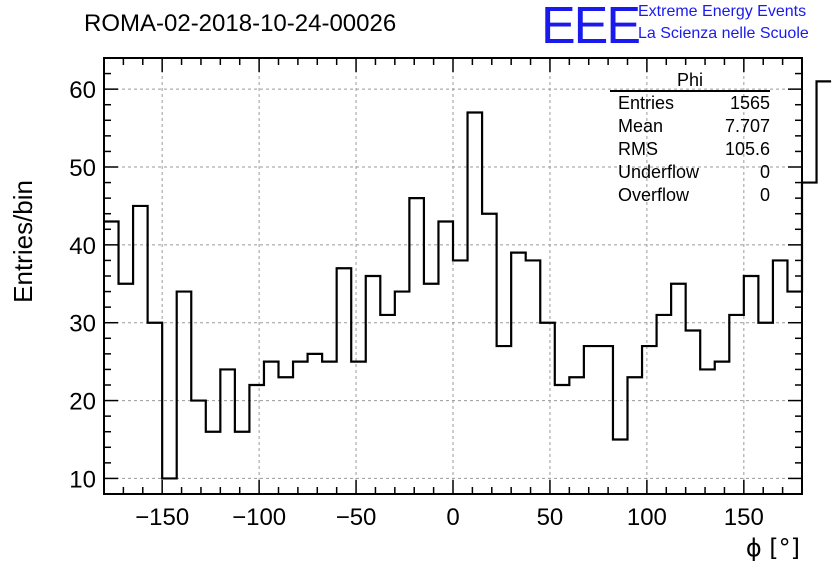 This screenshot has width=836, height=572. Describe the element at coordinates (646, 103) in the screenshot. I see `stats-label: Entries` at that location.